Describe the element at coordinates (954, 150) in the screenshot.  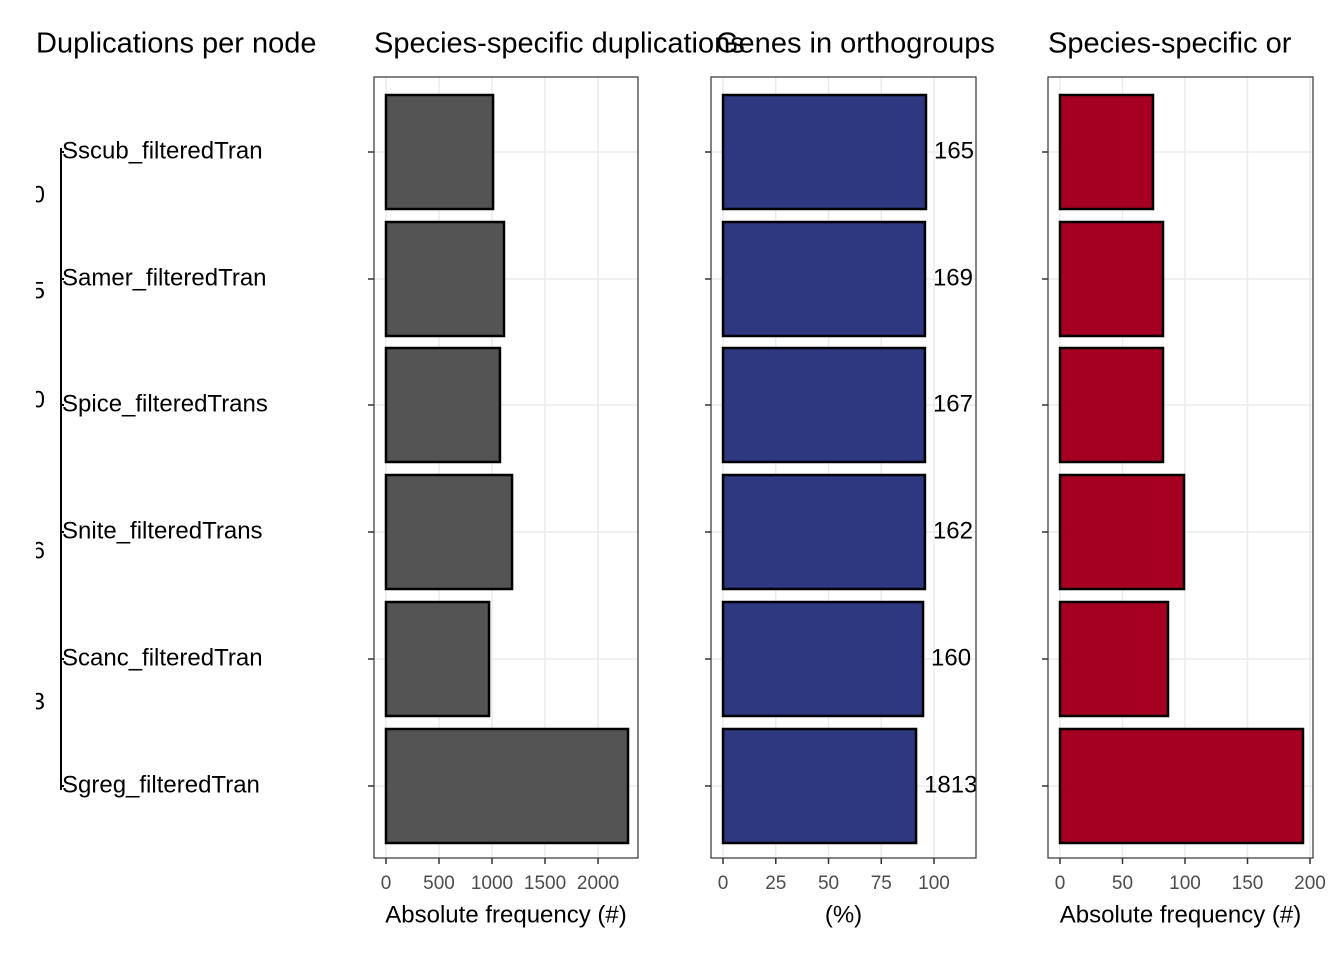
I see `value-label: 165` at that location.